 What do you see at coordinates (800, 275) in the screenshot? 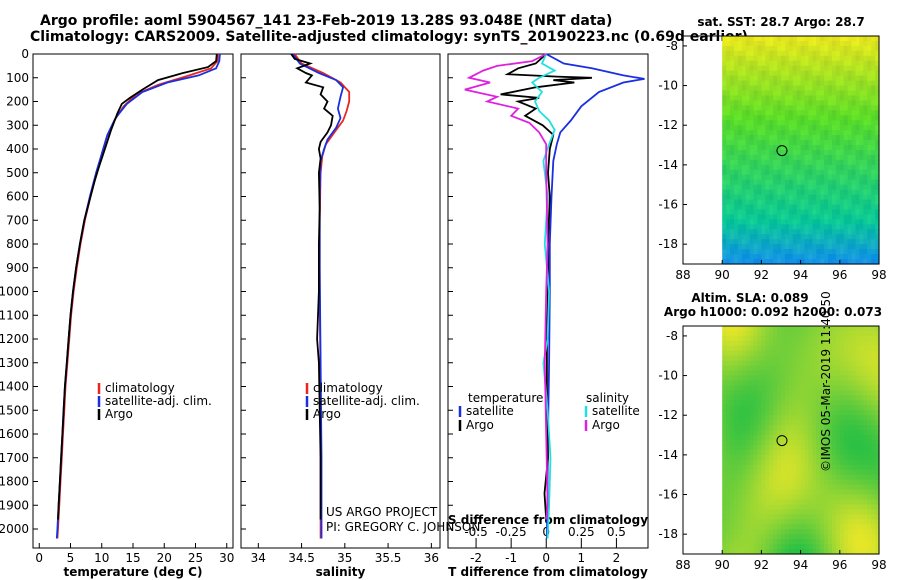
I see `sst-map-xtick-label: 94` at bounding box center [800, 275].